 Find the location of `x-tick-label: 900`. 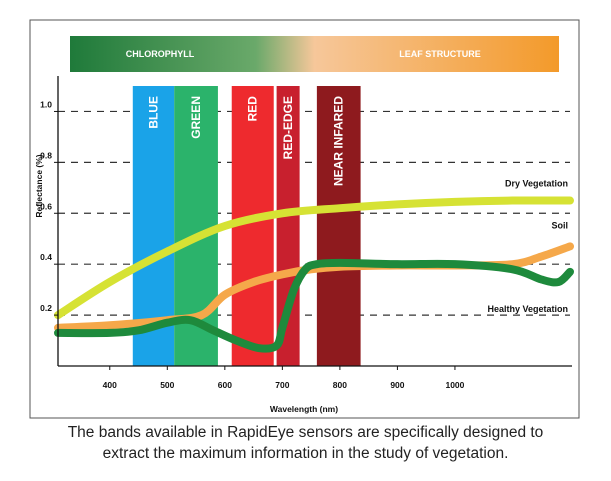

x-tick-label: 900 is located at coordinates (397, 385).